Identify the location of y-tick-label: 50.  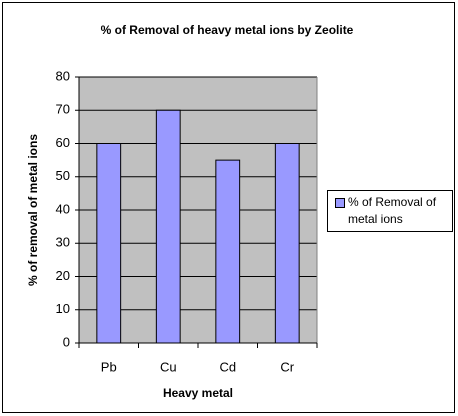
(63, 175).